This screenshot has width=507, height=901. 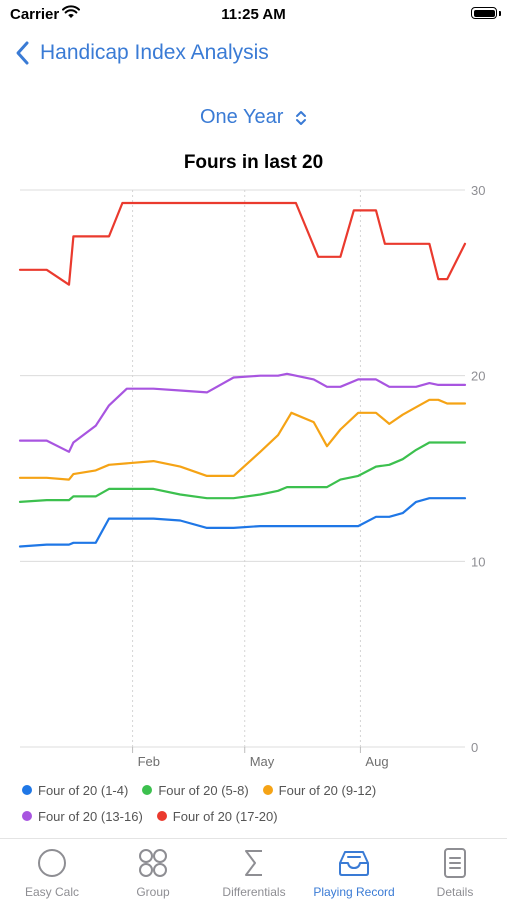 I want to click on sigma-icon, so click(x=253, y=863).